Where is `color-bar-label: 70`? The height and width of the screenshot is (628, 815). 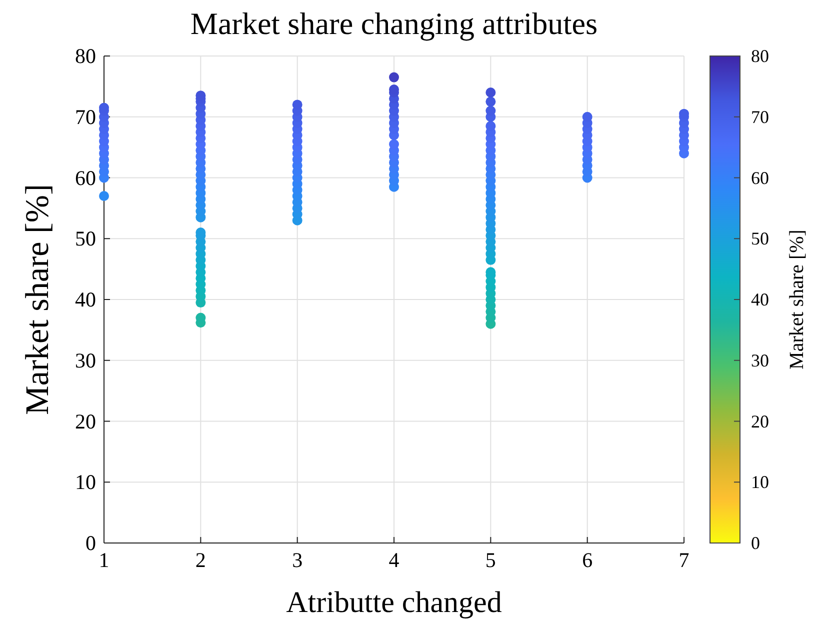
color-bar-label: 70 is located at coordinates (760, 116).